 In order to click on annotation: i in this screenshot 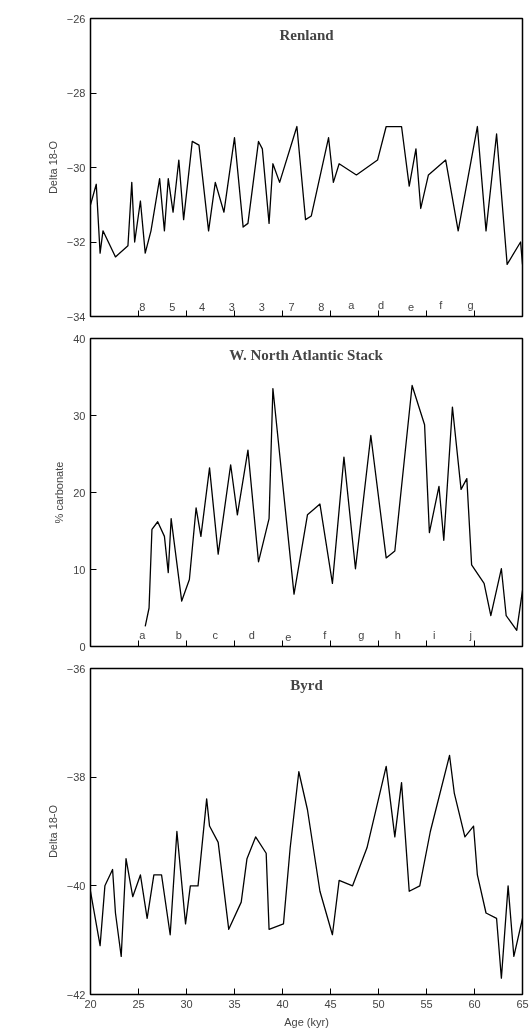, I will do `click(434, 634)`.